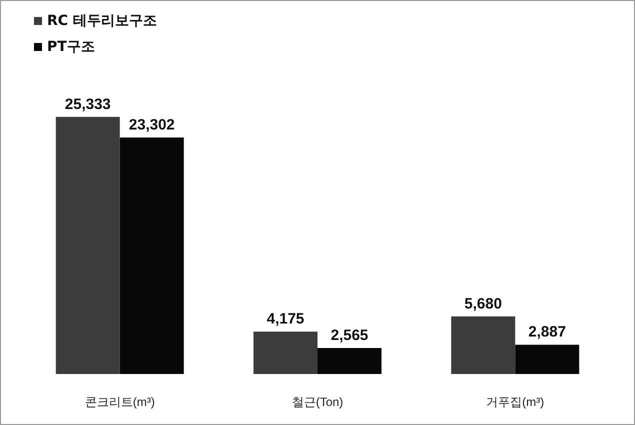 The width and height of the screenshot is (635, 425). What do you see at coordinates (119, 402) in the screenshot?
I see `x-tick-label: 콘크리트(m³)` at bounding box center [119, 402].